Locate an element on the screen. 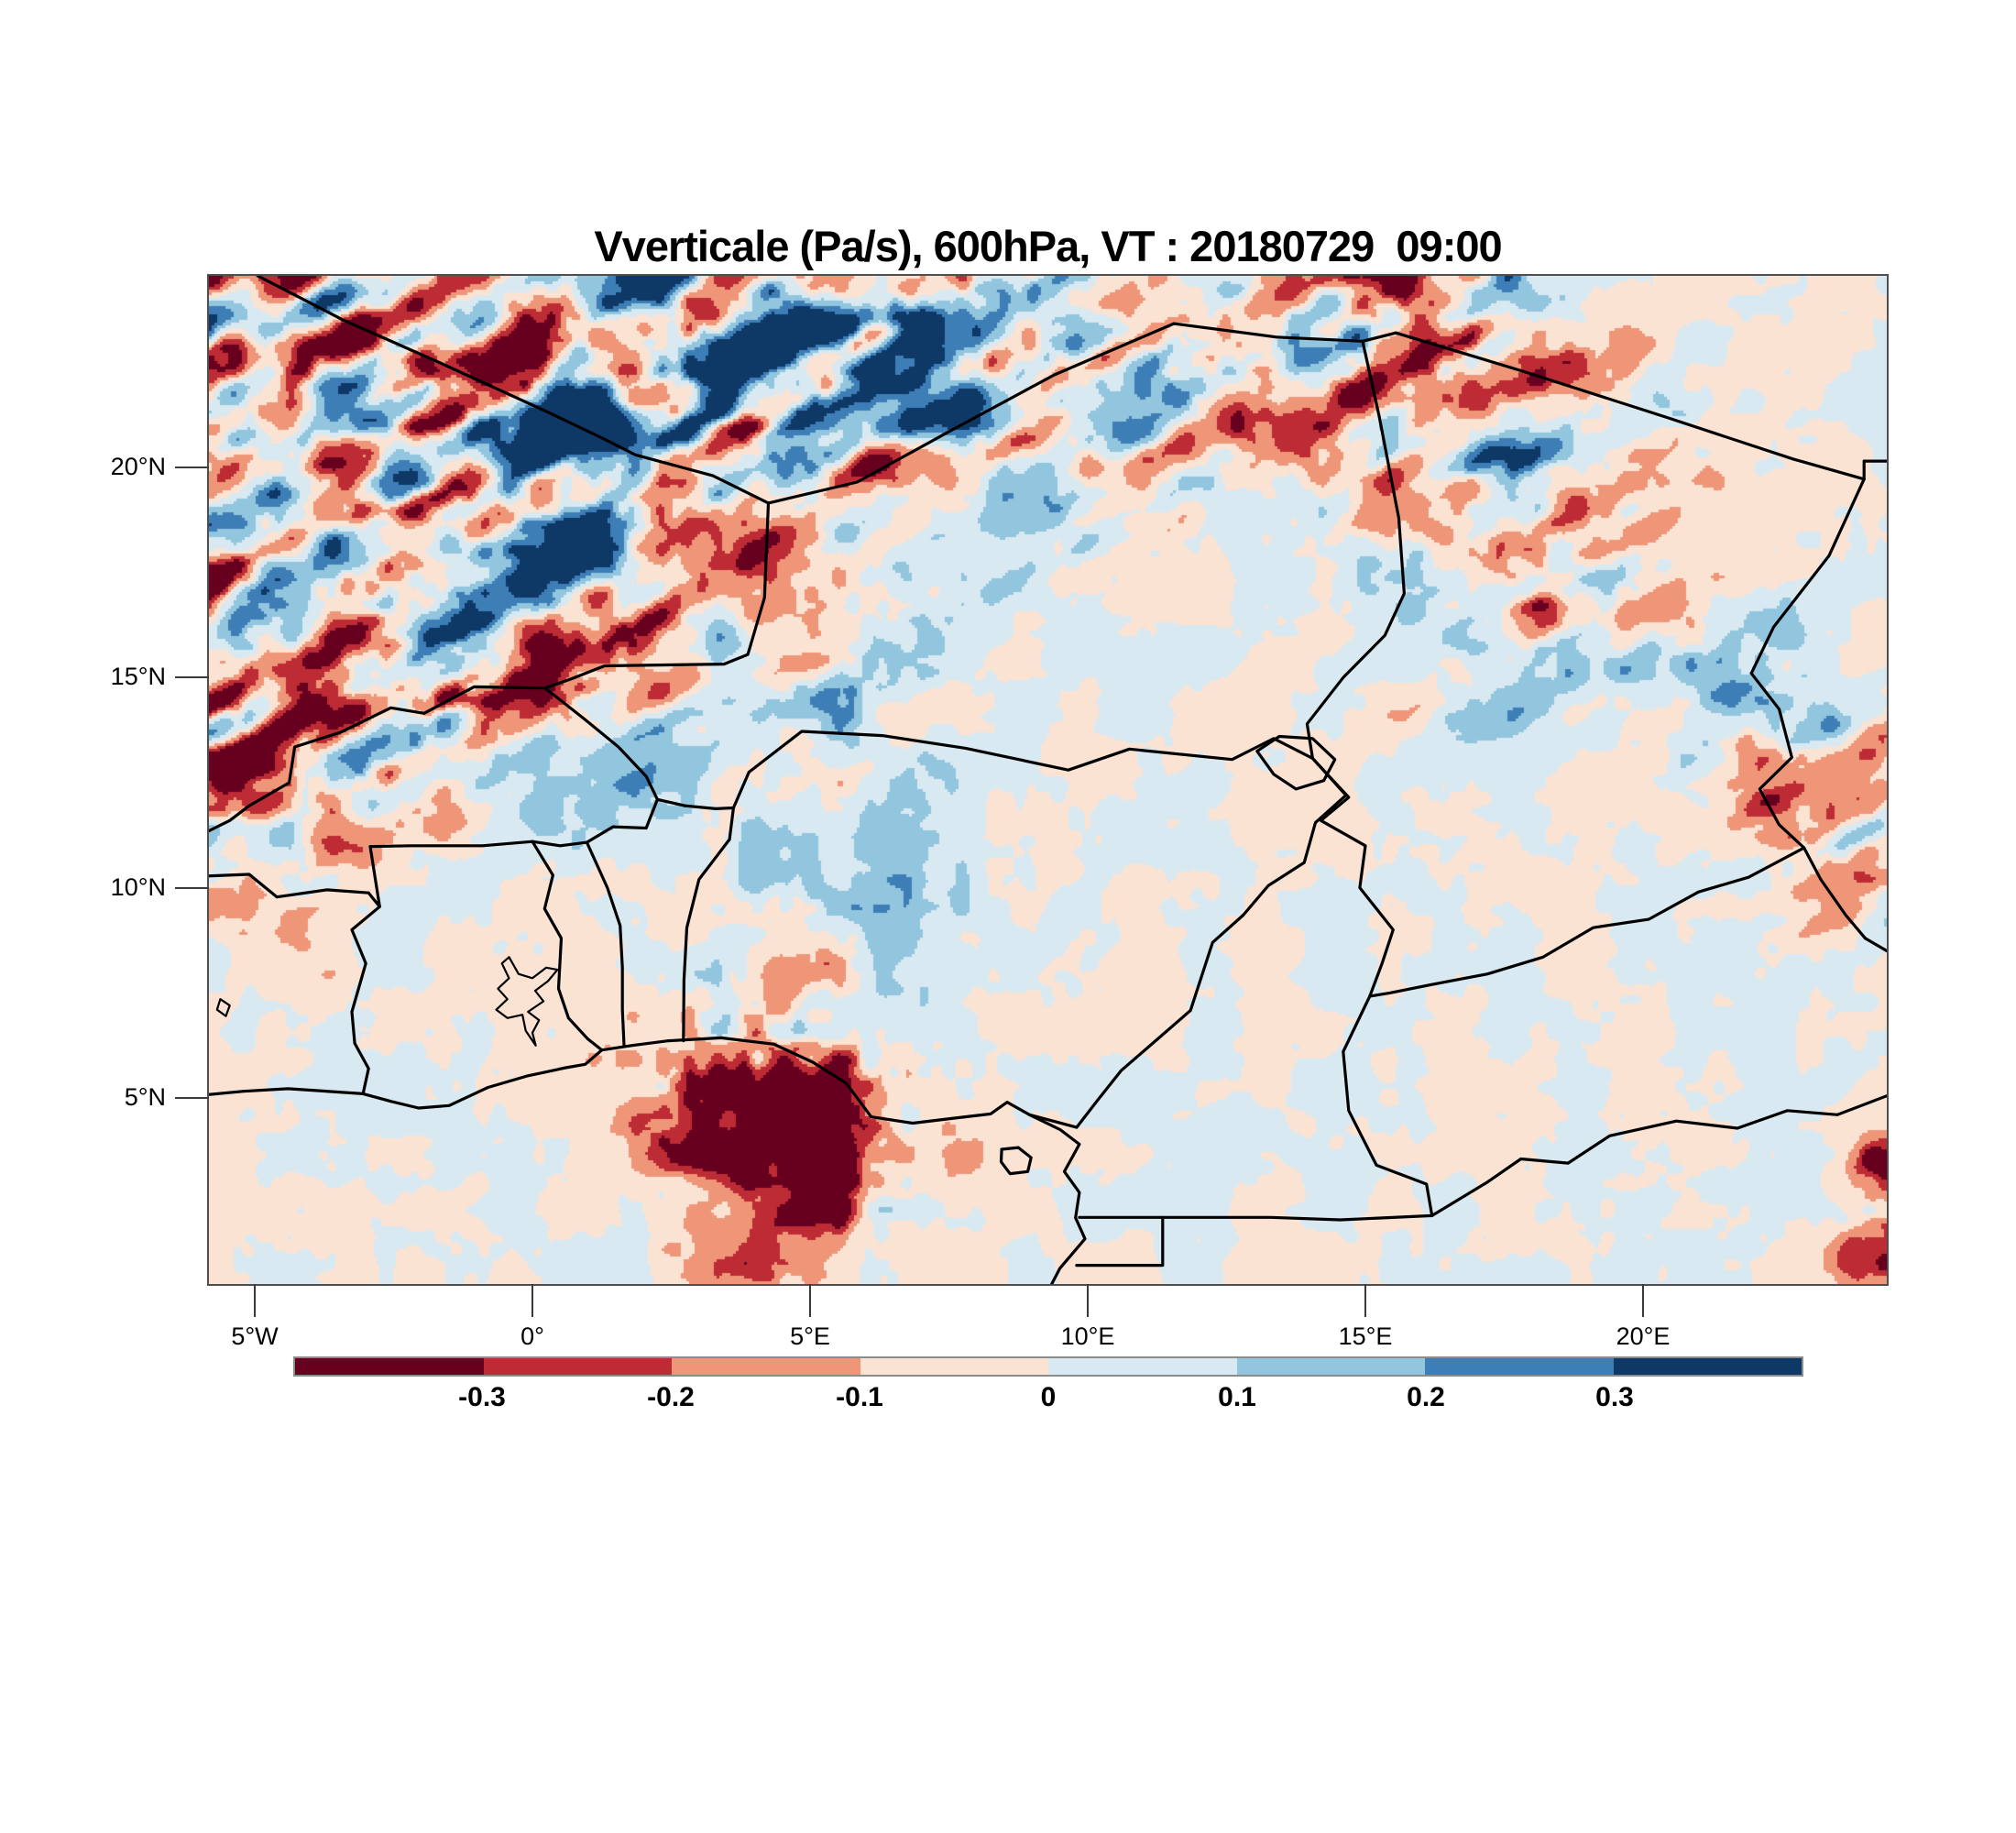 This screenshot has width=2016, height=1833. colorbar-tick-label: 0.2 is located at coordinates (1426, 1397).